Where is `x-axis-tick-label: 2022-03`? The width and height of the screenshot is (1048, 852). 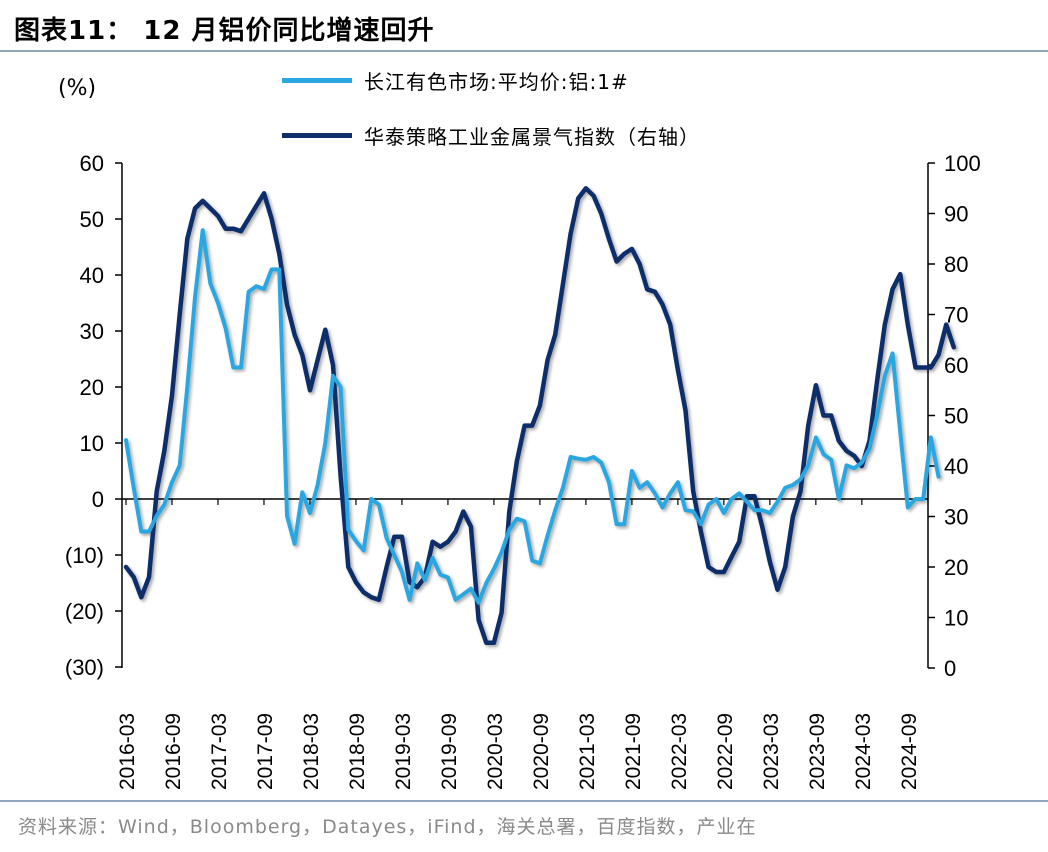 x-axis-tick-label: 2022-03 is located at coordinates (679, 751).